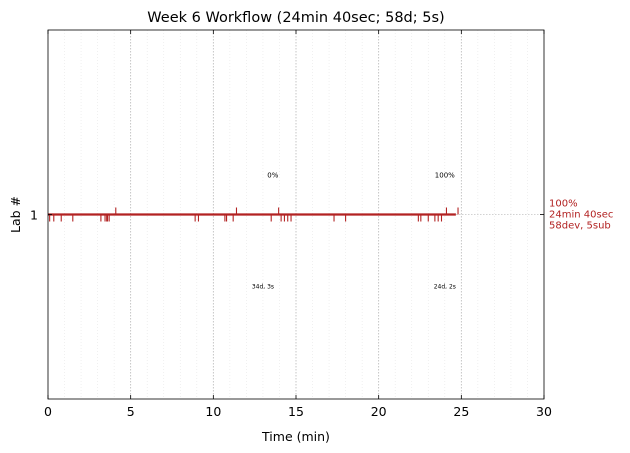 This screenshot has width=630, height=453. I want to click on y-axis-label: Lab #, so click(15, 214).